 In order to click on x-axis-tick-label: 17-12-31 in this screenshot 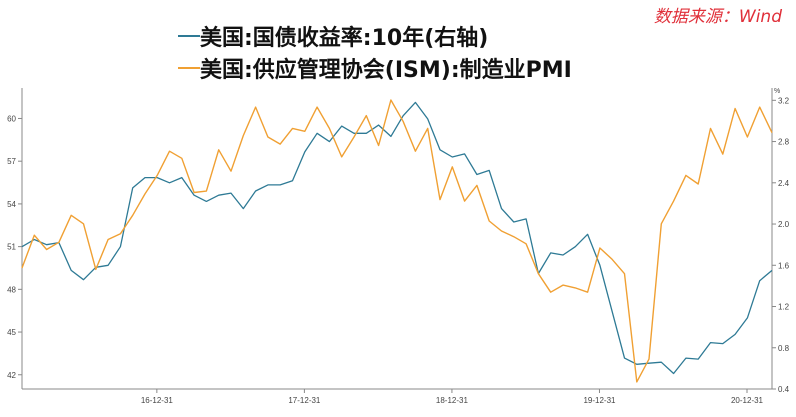, I will do `click(304, 400)`.